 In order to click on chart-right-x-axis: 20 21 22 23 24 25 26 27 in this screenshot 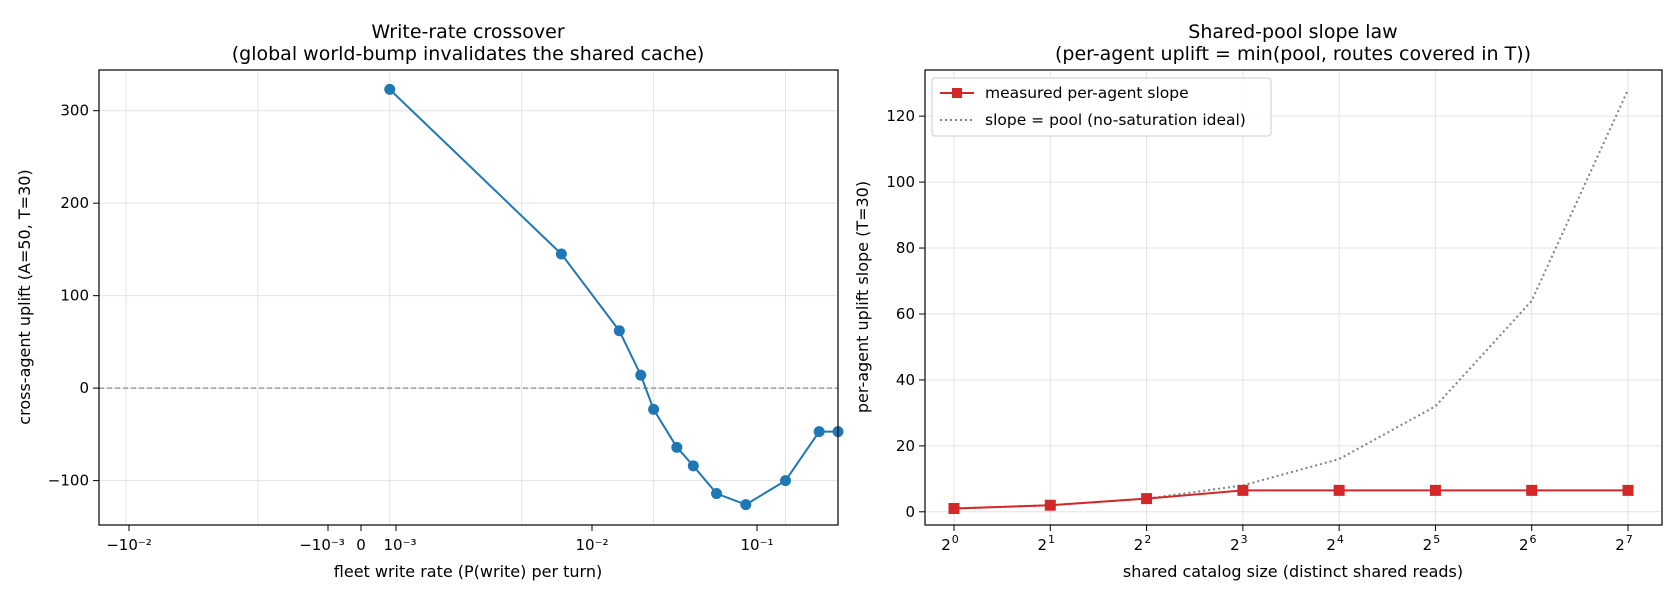, I will do `click(1287, 539)`.